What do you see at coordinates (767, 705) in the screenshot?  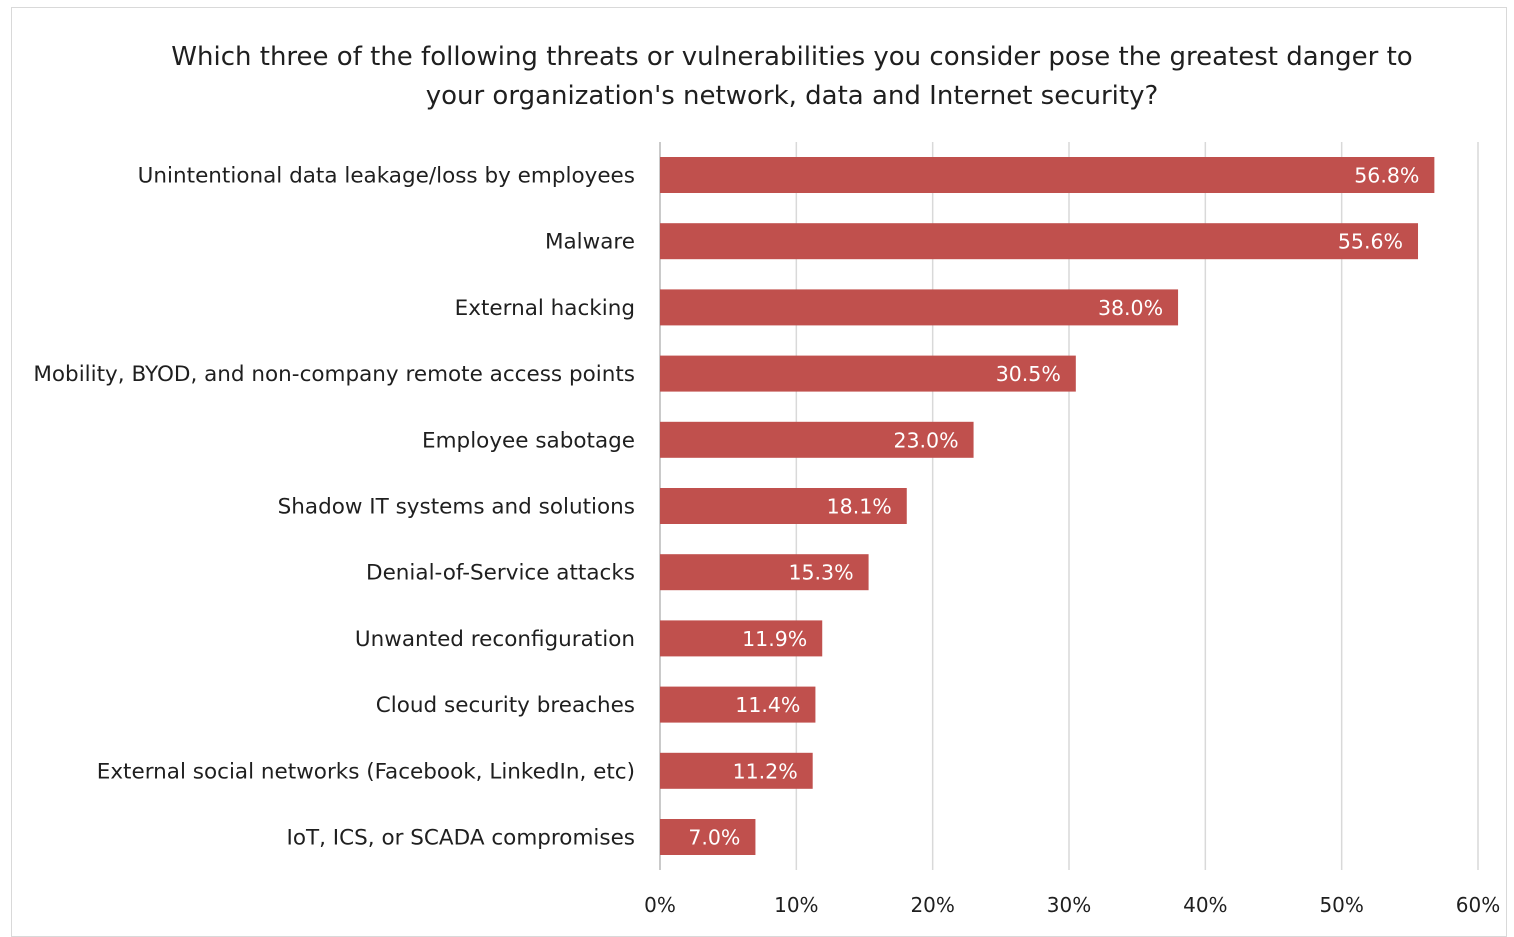 I see `data-label: 11.4%` at bounding box center [767, 705].